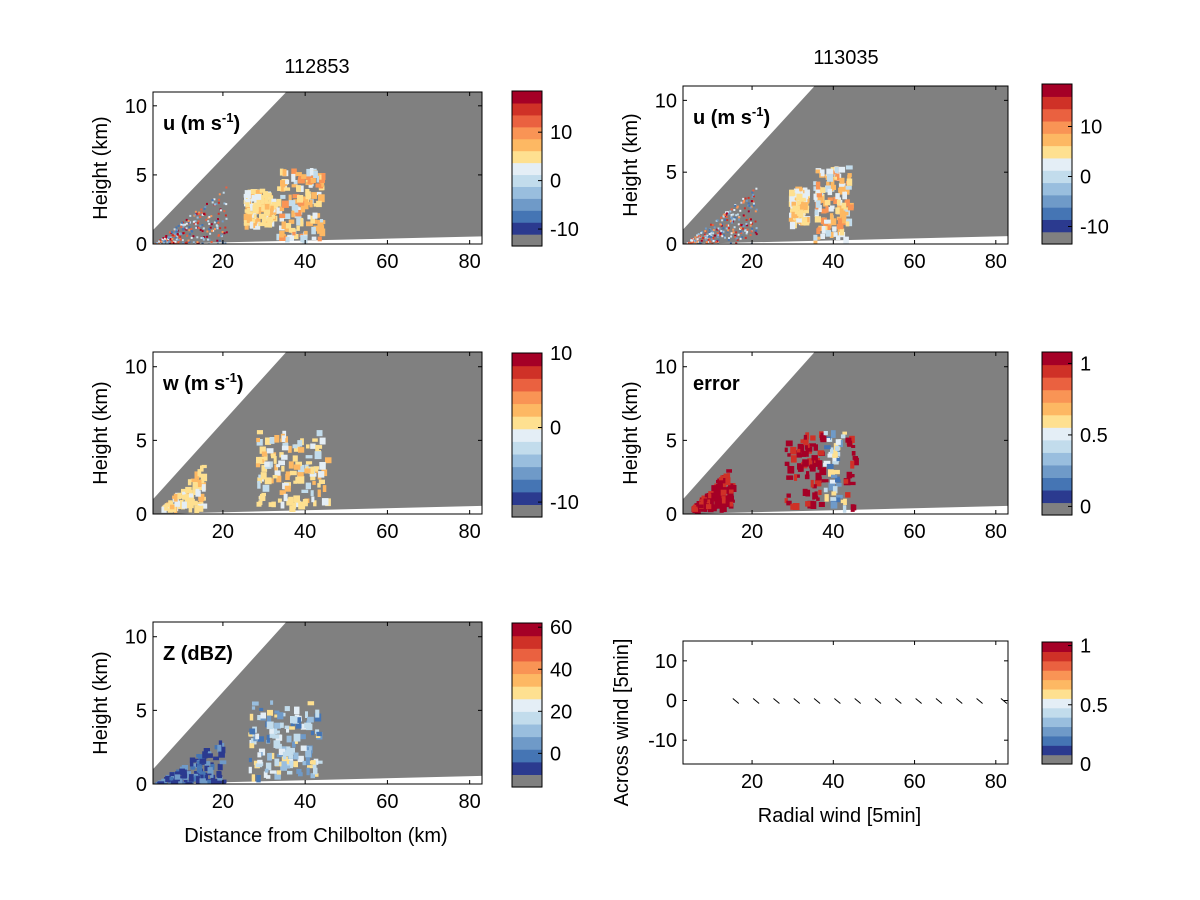 This screenshot has width=1200, height=900. Describe the element at coordinates (315, 836) in the screenshot. I see `xlabel-distance: Distance from Chilbolton (km)` at that location.